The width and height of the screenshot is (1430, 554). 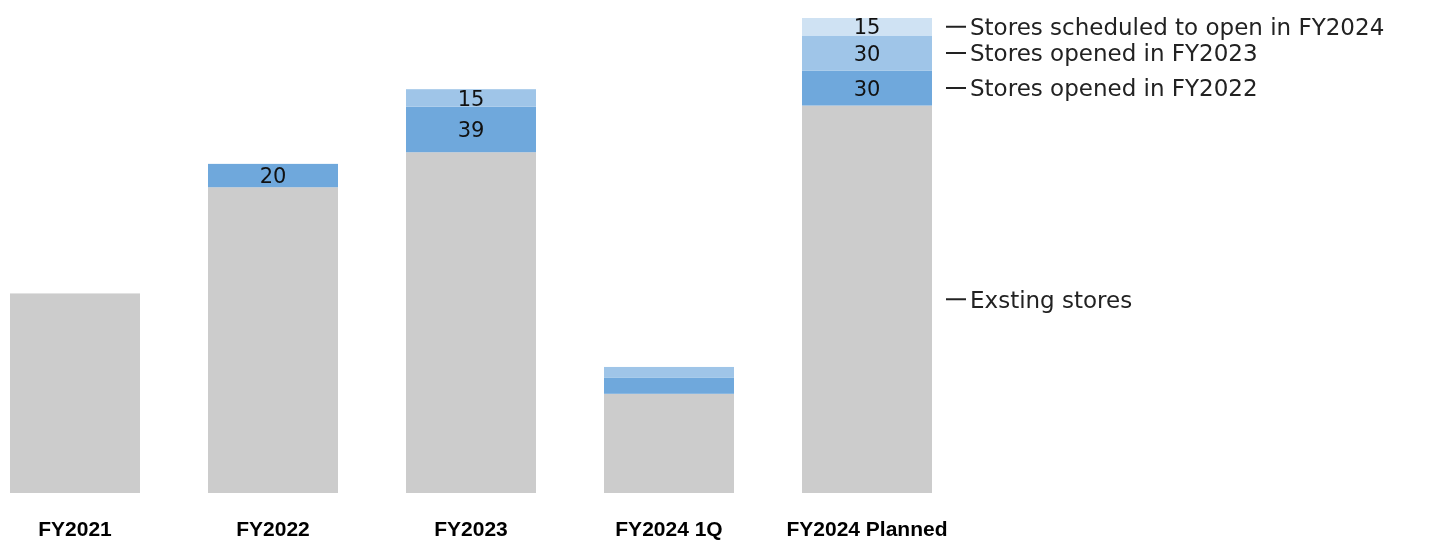 I want to click on x-tick-label: FY2022, so click(x=273, y=528).